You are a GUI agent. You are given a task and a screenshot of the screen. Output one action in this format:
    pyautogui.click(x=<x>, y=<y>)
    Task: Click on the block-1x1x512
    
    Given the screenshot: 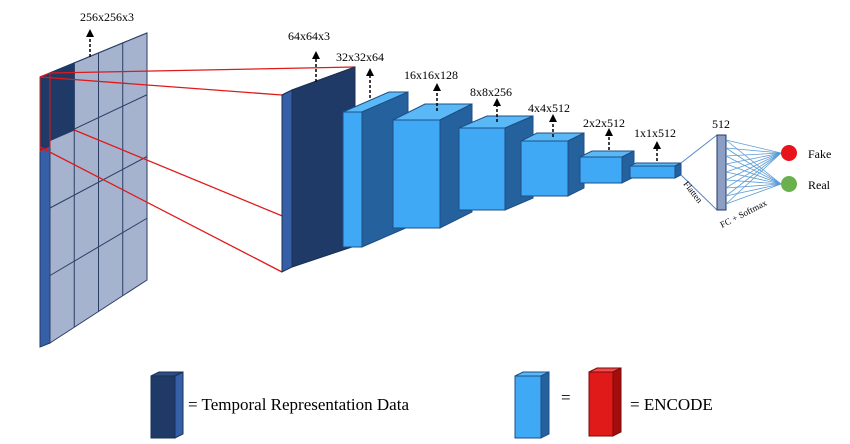 What is the action you would take?
    pyautogui.click(x=655, y=170)
    